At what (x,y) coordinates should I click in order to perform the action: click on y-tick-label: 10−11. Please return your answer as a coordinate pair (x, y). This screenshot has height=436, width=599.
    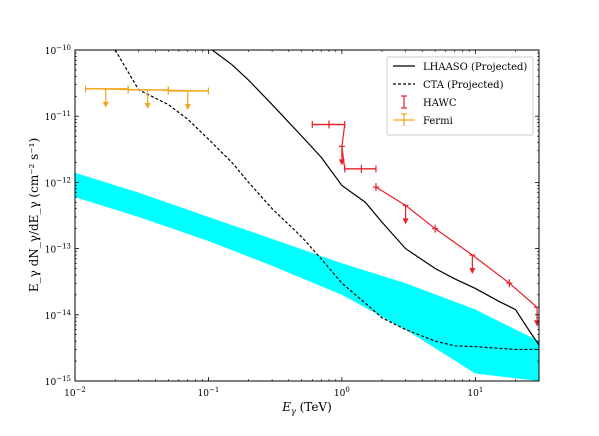
    Looking at the image, I should click on (58, 116).